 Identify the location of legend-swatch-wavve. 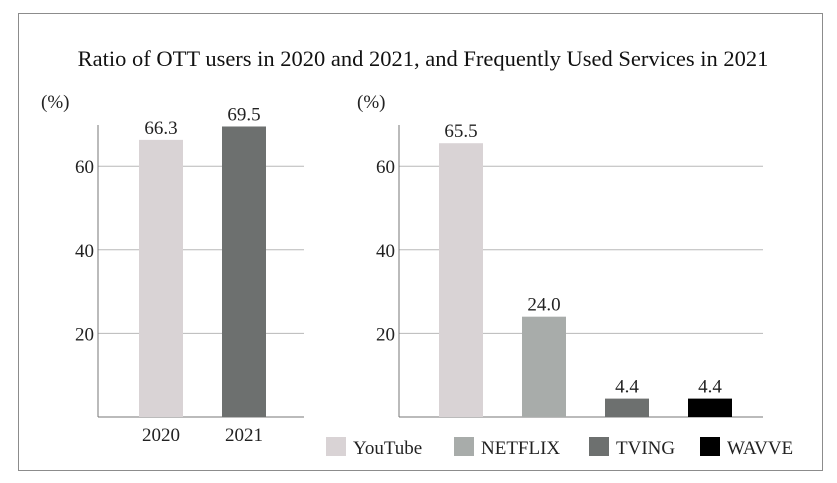
(710, 446).